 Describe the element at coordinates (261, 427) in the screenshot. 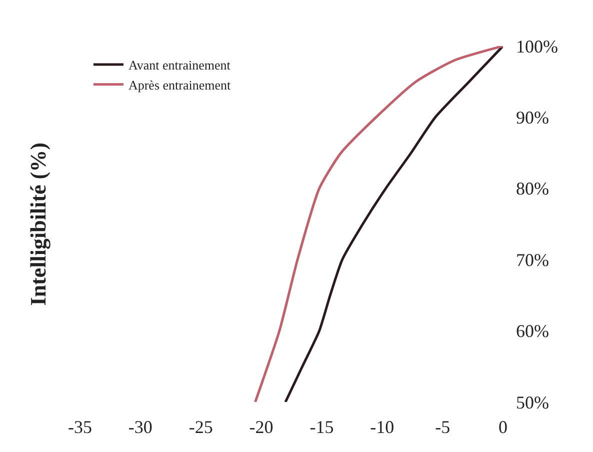

I see `x-tick-label: -20` at that location.